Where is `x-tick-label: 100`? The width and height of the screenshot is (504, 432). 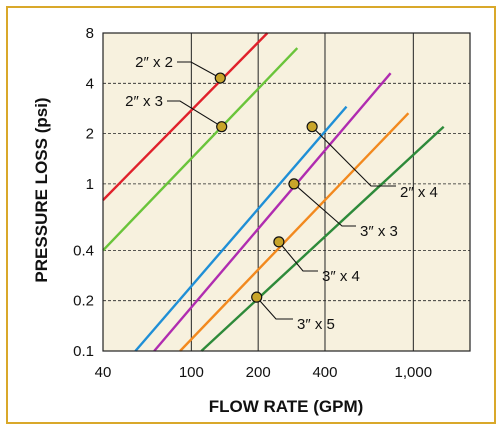 x-tick-label: 100 is located at coordinates (191, 372).